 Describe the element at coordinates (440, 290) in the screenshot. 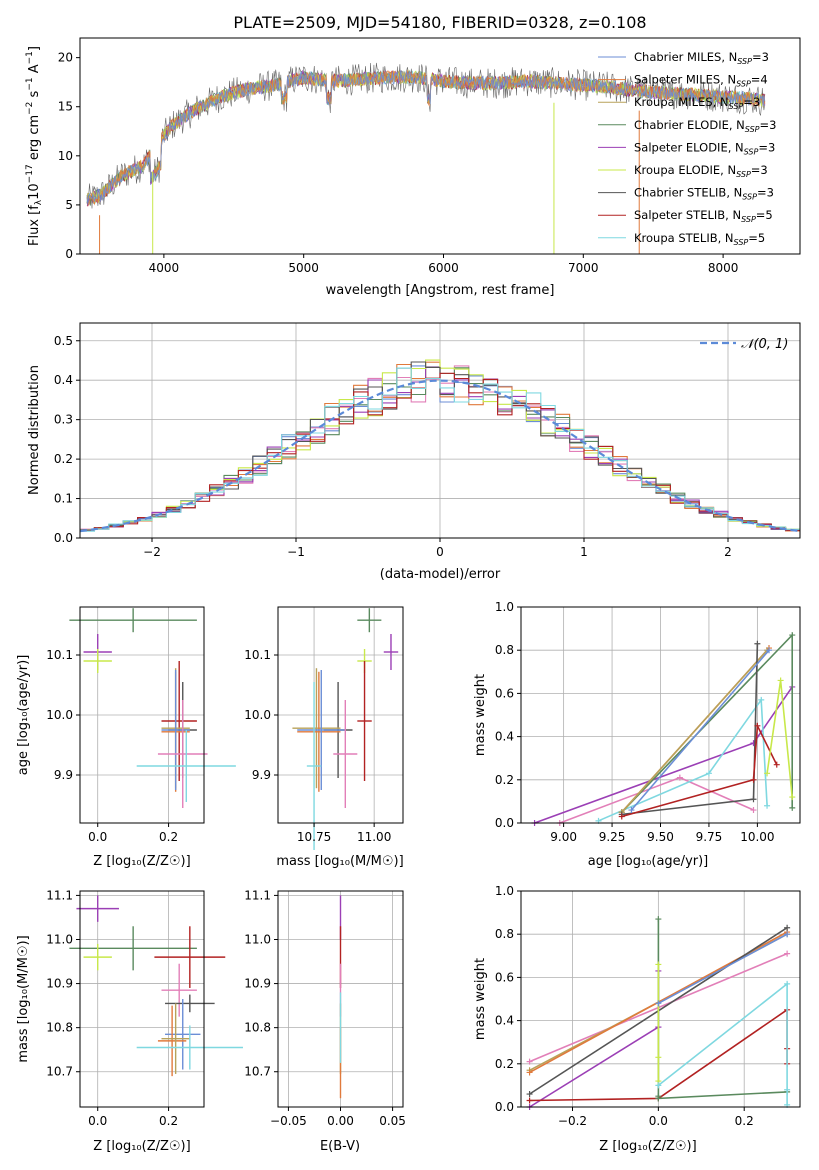

I see `spectrum-xlabel: wavelength [Angstrom, rest frame]` at that location.